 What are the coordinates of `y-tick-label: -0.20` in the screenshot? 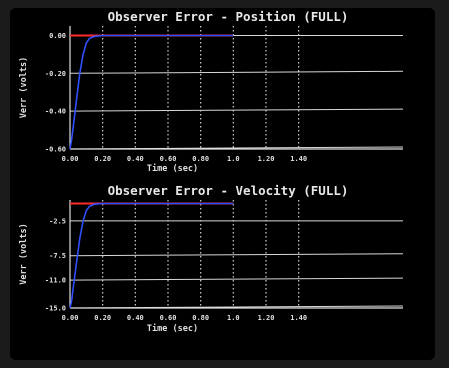 It's located at (55, 74).